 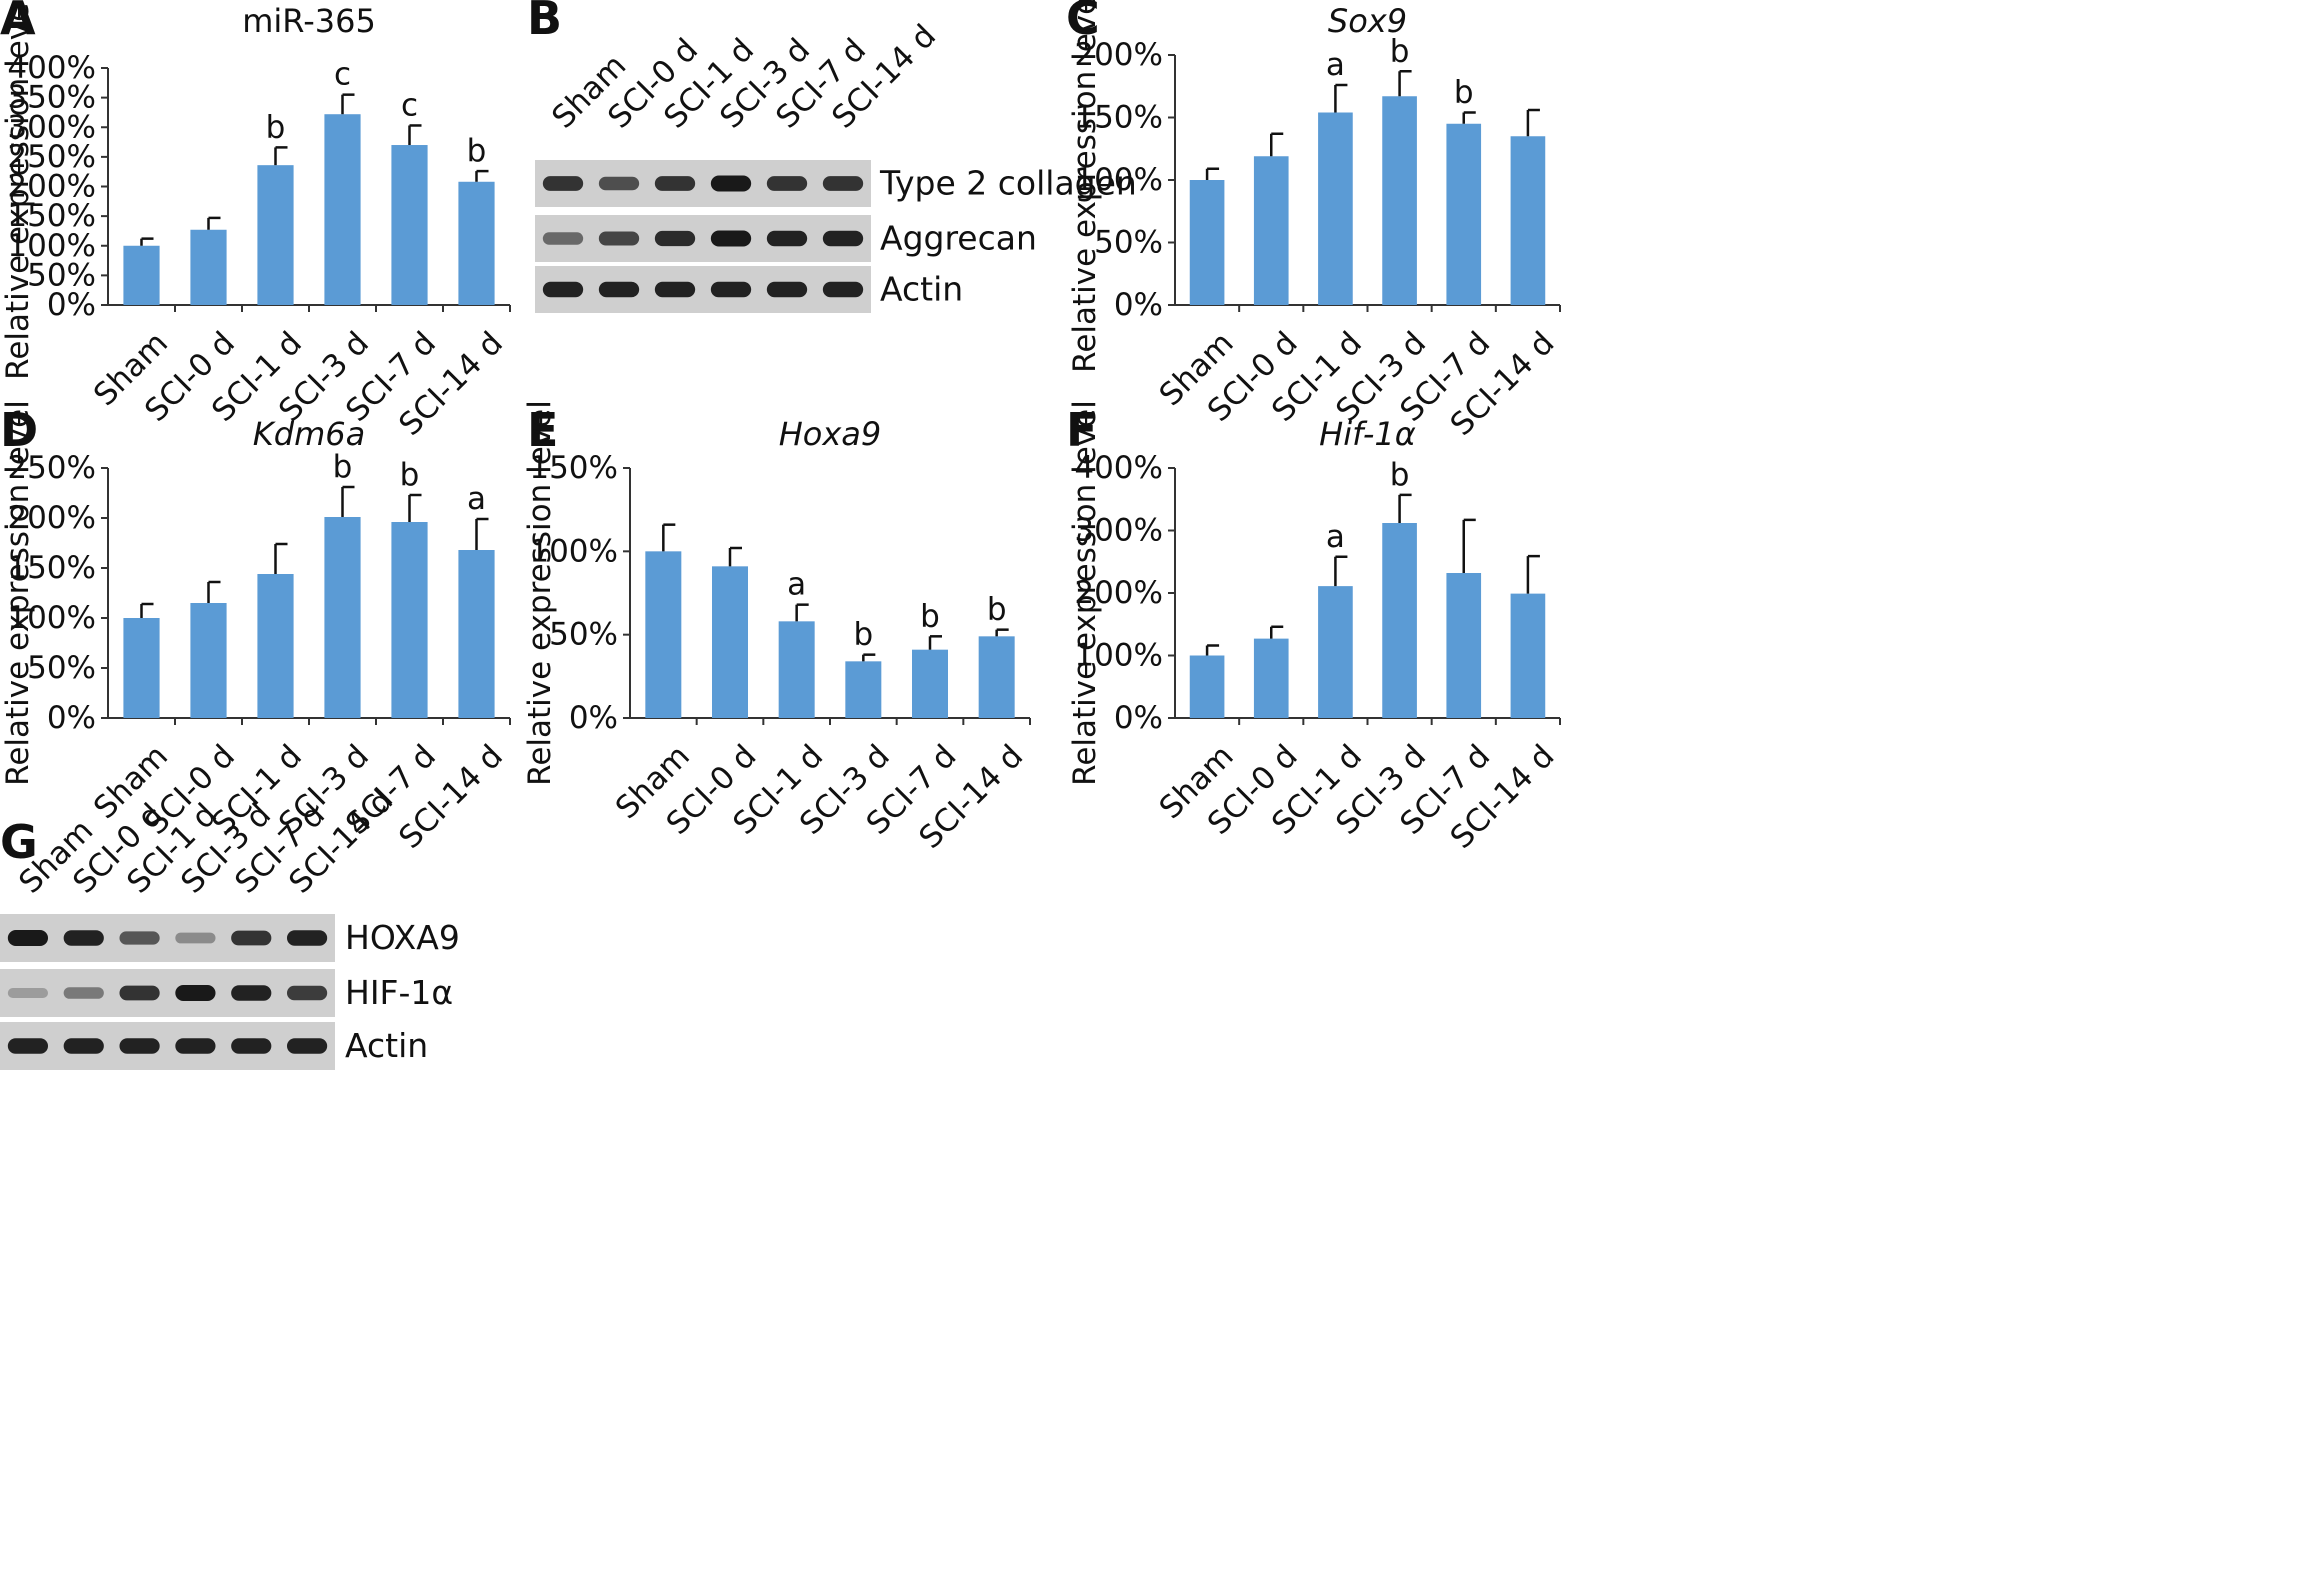 I want to click on y-tick-label: 350%, so click(x=51, y=98).